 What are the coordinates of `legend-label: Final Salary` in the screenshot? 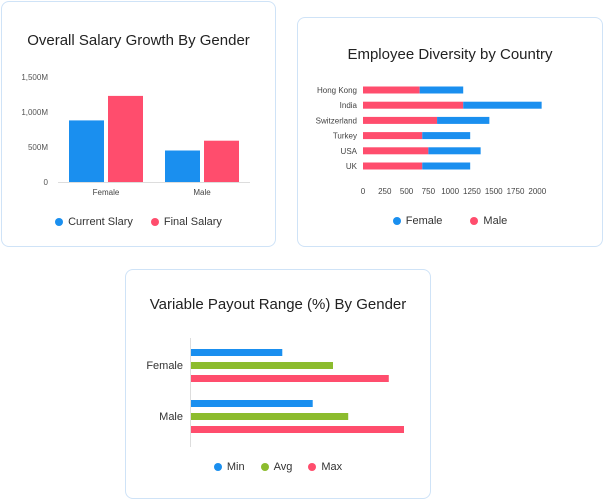 It's located at (192, 222).